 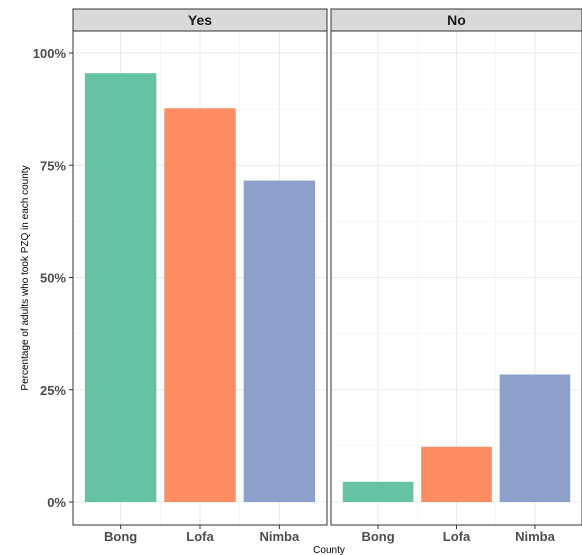 What do you see at coordinates (56, 502) in the screenshot?
I see `y-tick-label: 0%` at bounding box center [56, 502].